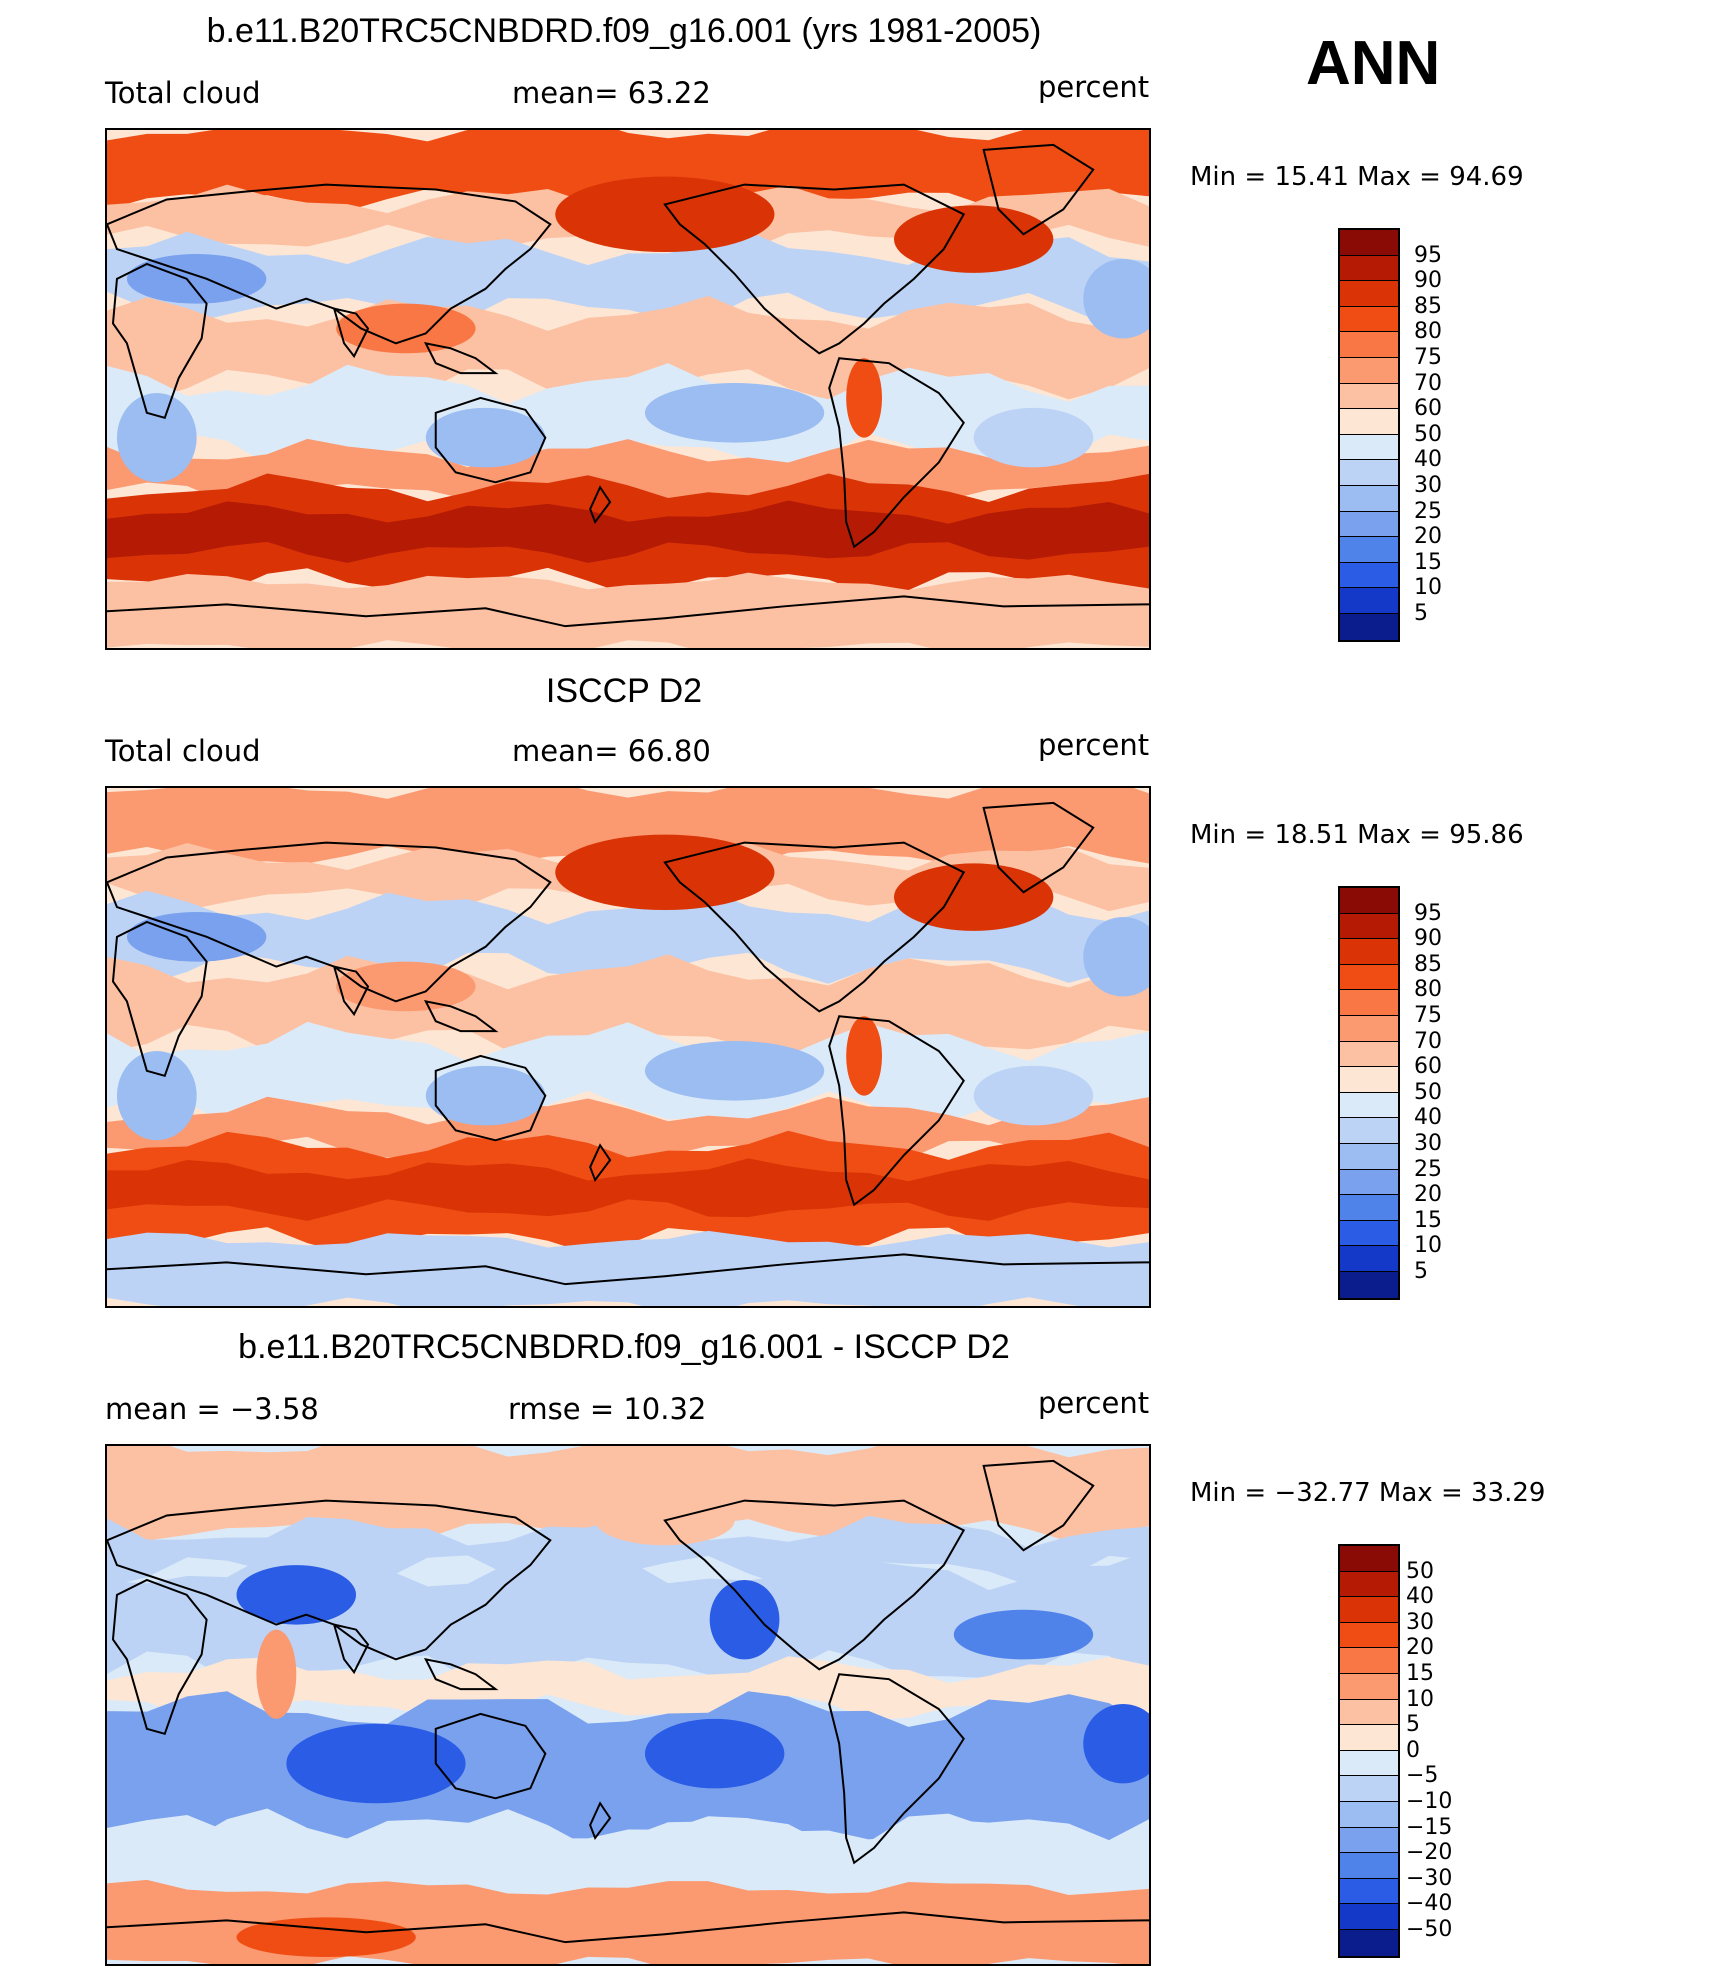 Image resolution: width=1710 pixels, height=1975 pixels. I want to click on colorbar-level-label: 75, so click(1428, 357).